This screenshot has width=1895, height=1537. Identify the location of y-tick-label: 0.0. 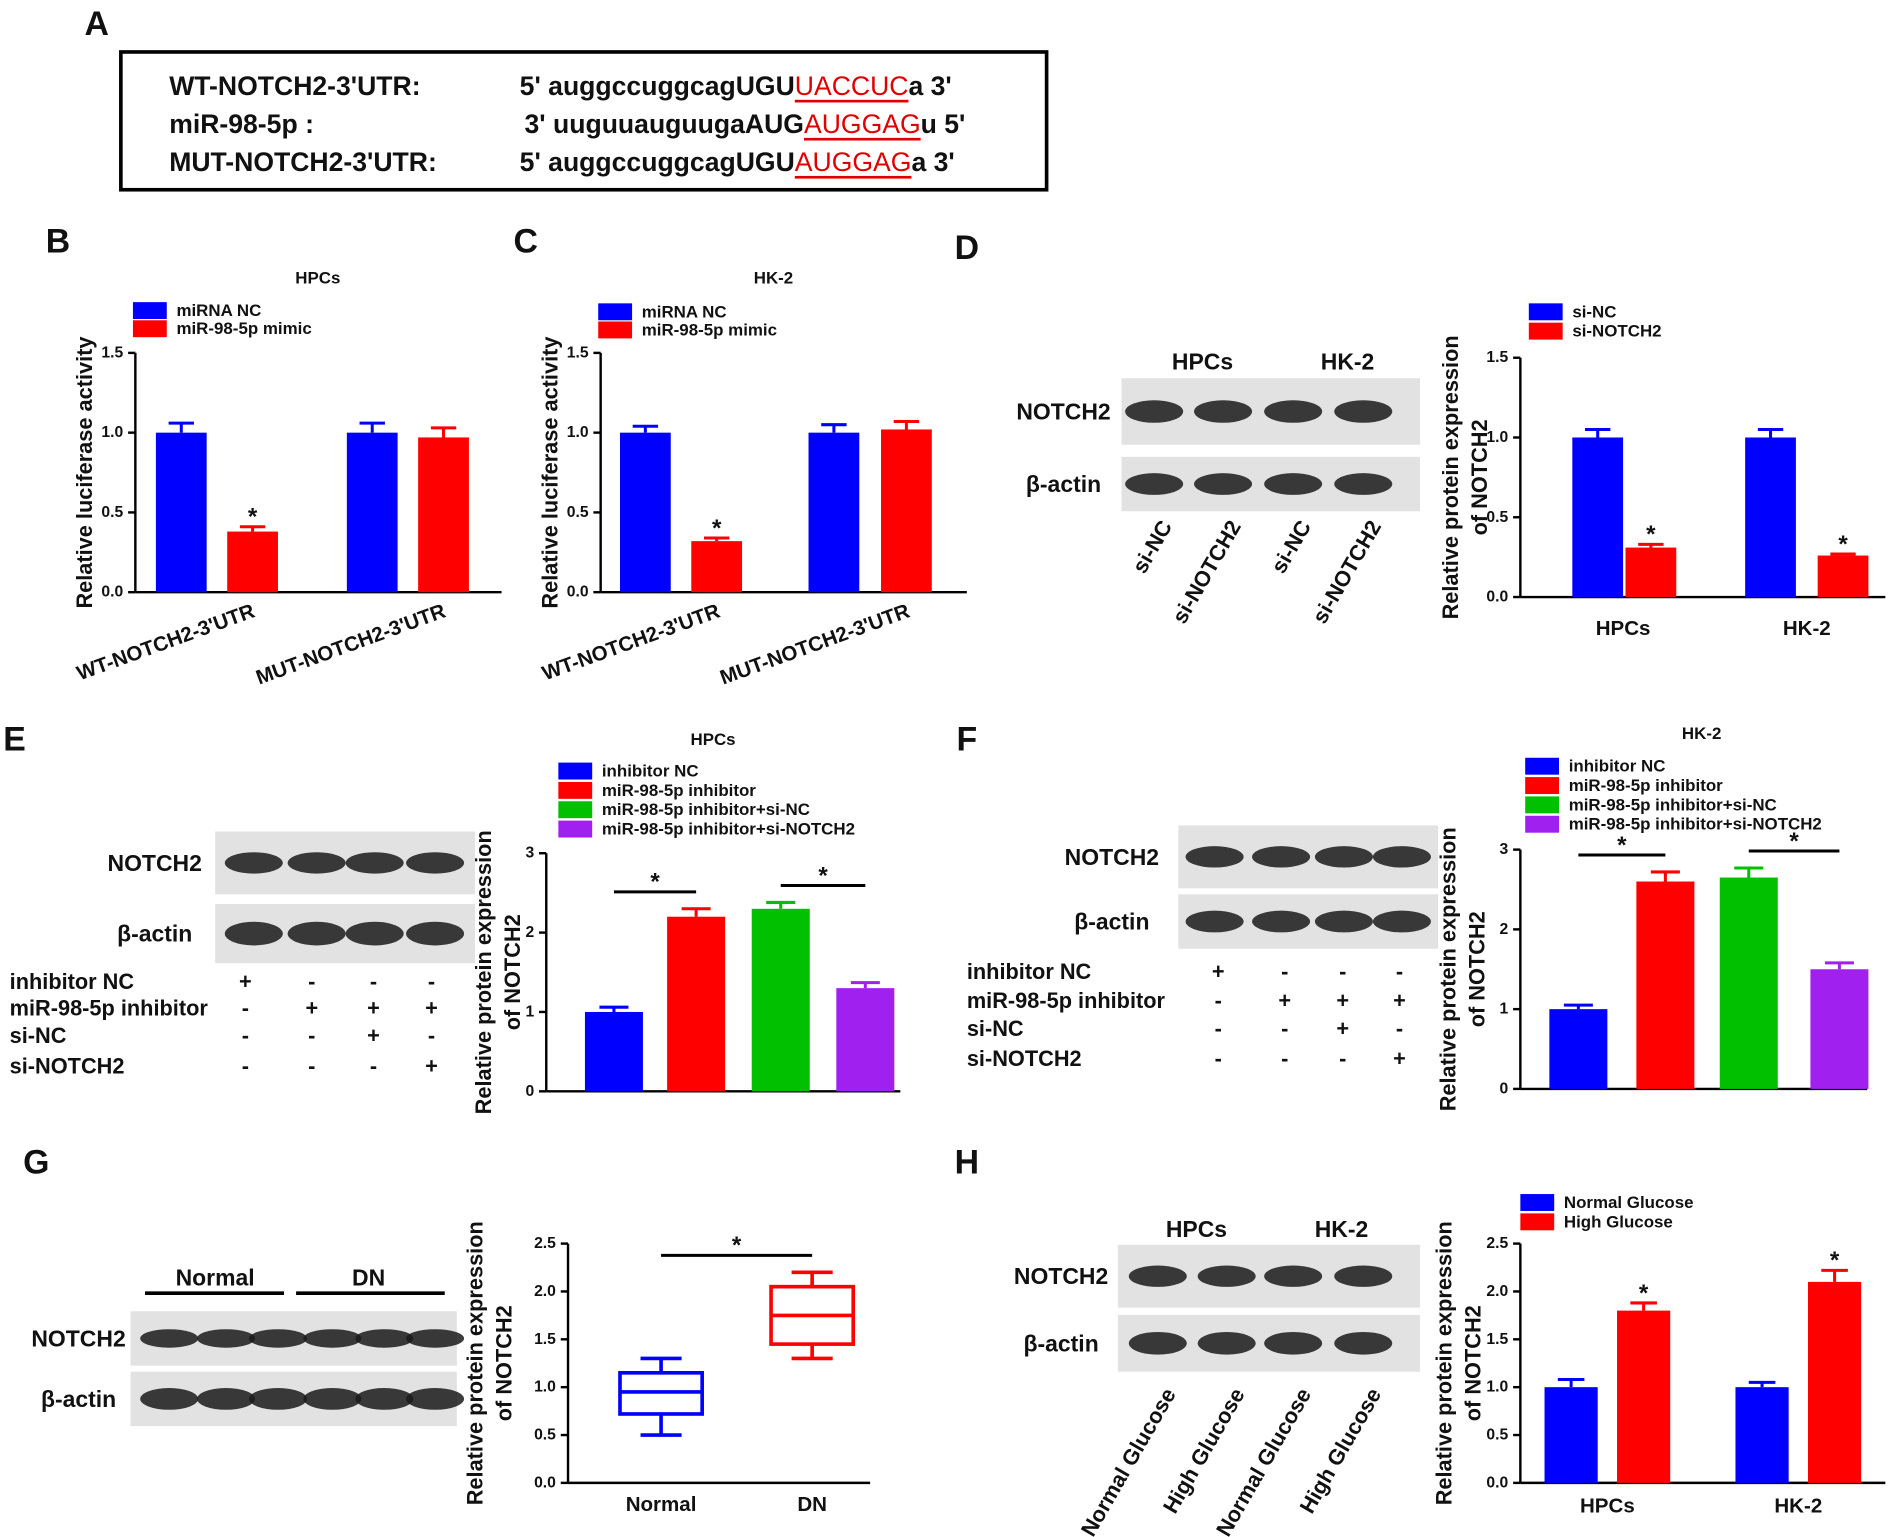
(112, 592).